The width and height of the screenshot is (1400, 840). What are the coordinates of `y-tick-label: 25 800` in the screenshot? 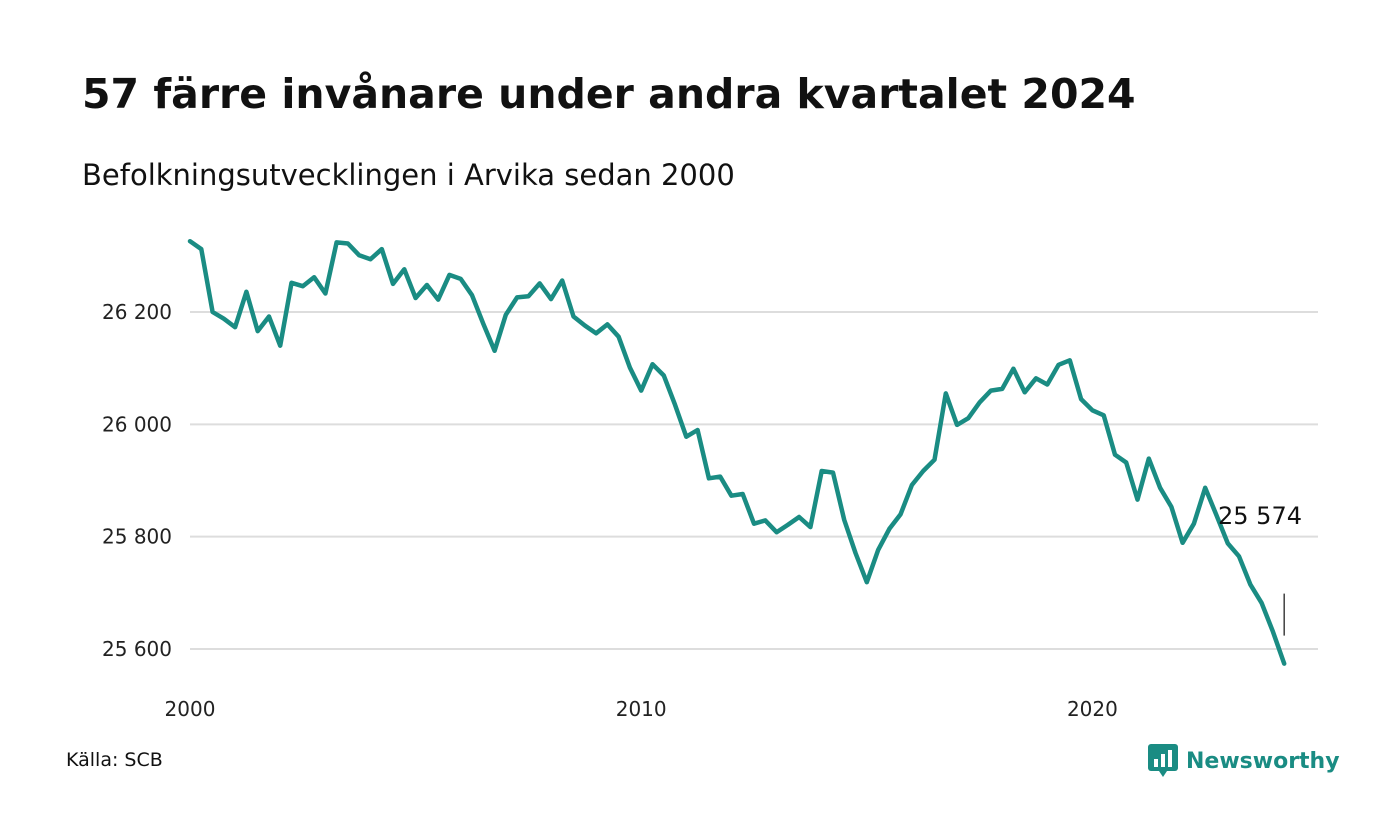 It's located at (137, 537).